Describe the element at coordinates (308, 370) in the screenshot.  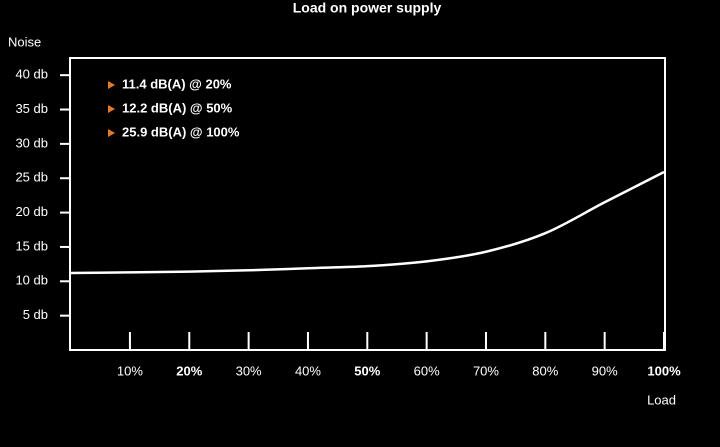
I see `x-tick-label: 40%` at that location.